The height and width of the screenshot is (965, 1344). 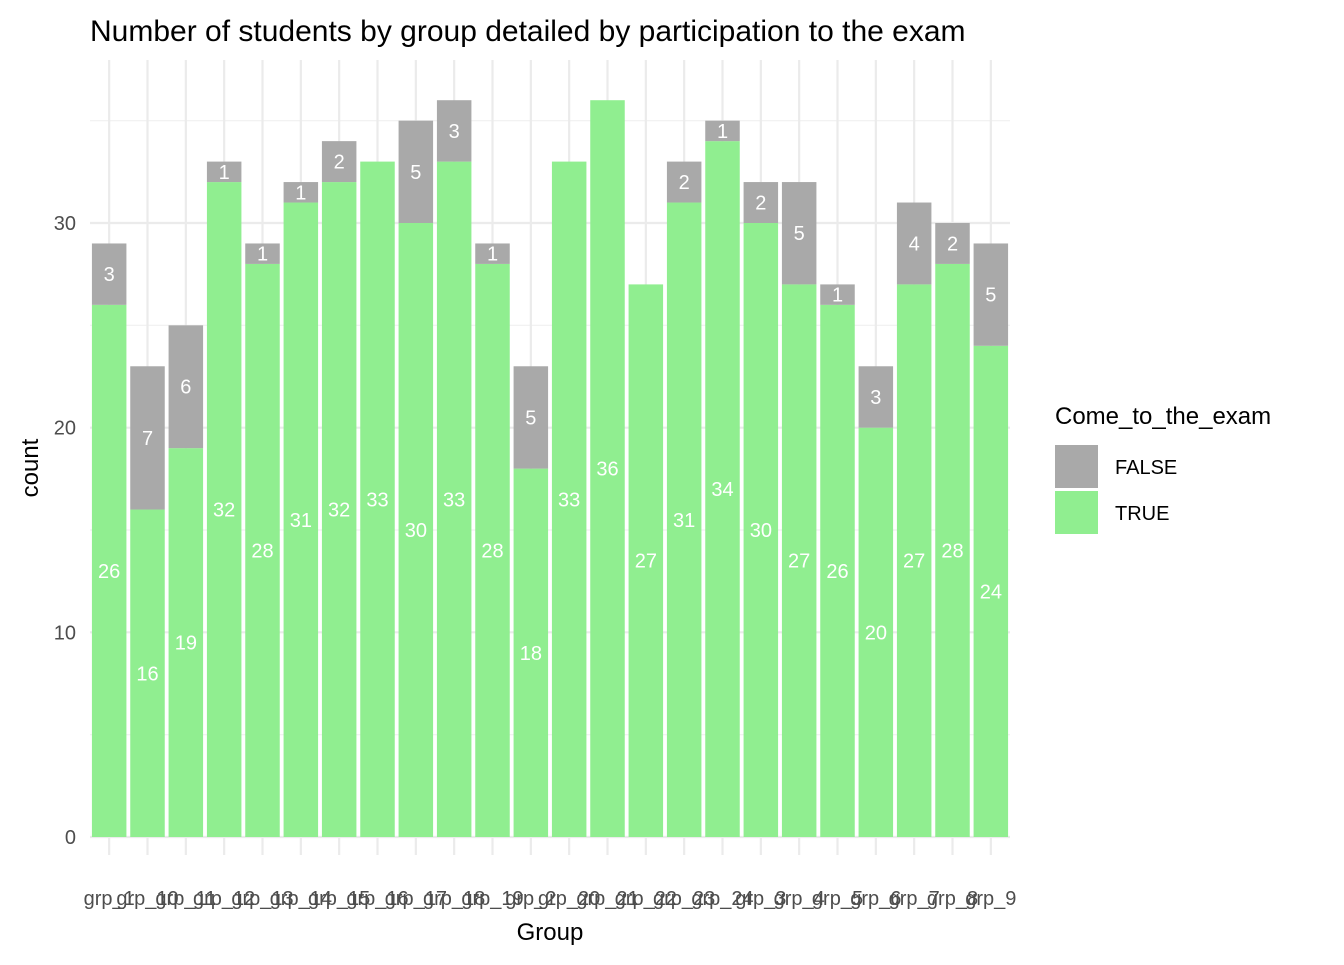 I want to click on bar-label-true: 34, so click(x=722, y=490).